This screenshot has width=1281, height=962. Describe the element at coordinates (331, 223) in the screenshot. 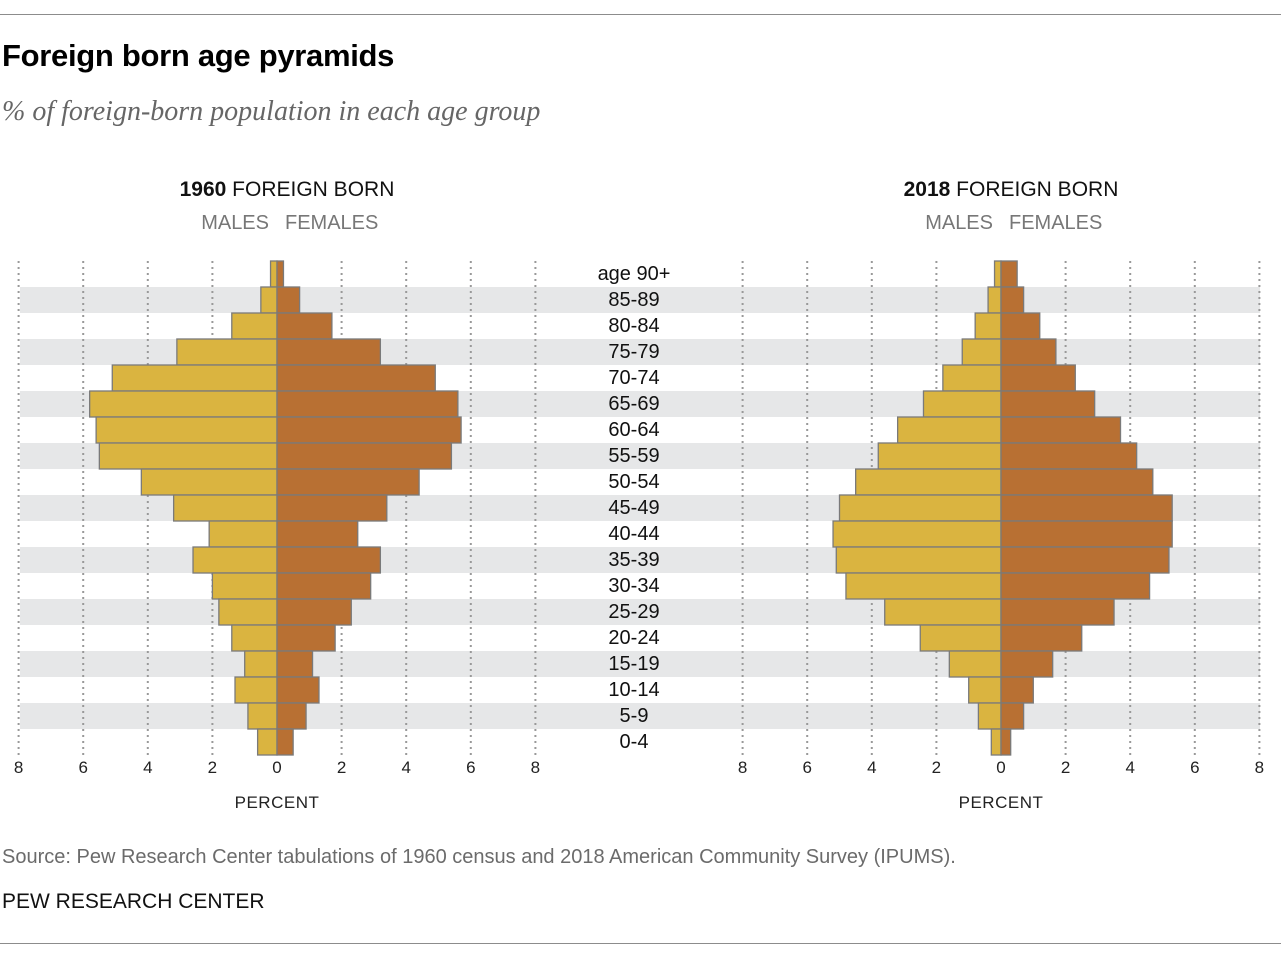

I see `legend-females: FEMALES` at that location.